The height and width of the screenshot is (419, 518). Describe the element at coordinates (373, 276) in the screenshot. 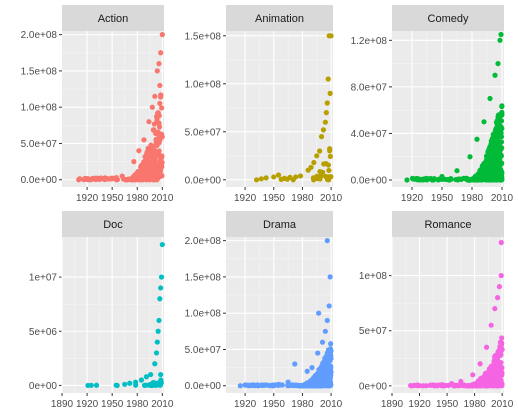

I see `y-tick-label: 1e+08` at that location.